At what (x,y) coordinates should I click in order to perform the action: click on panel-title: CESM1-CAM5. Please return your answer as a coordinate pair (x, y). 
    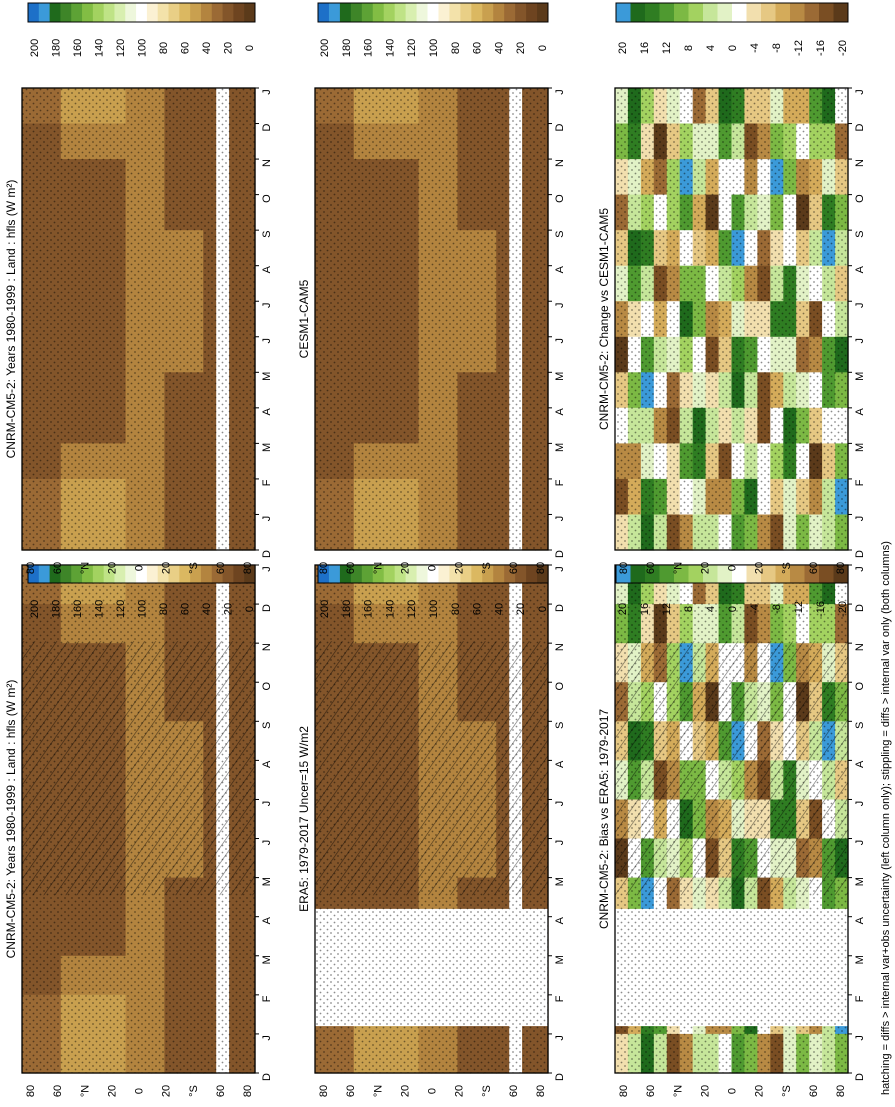
    Looking at the image, I should click on (304, 318).